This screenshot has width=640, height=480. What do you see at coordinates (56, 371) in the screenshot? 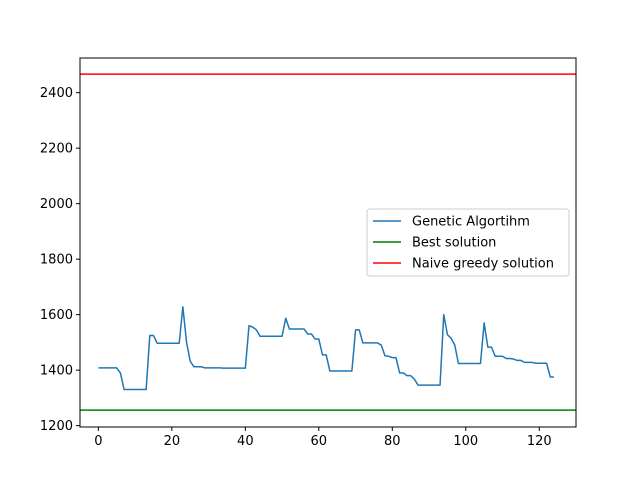
I see `y-tick-label: 1400` at bounding box center [56, 371].